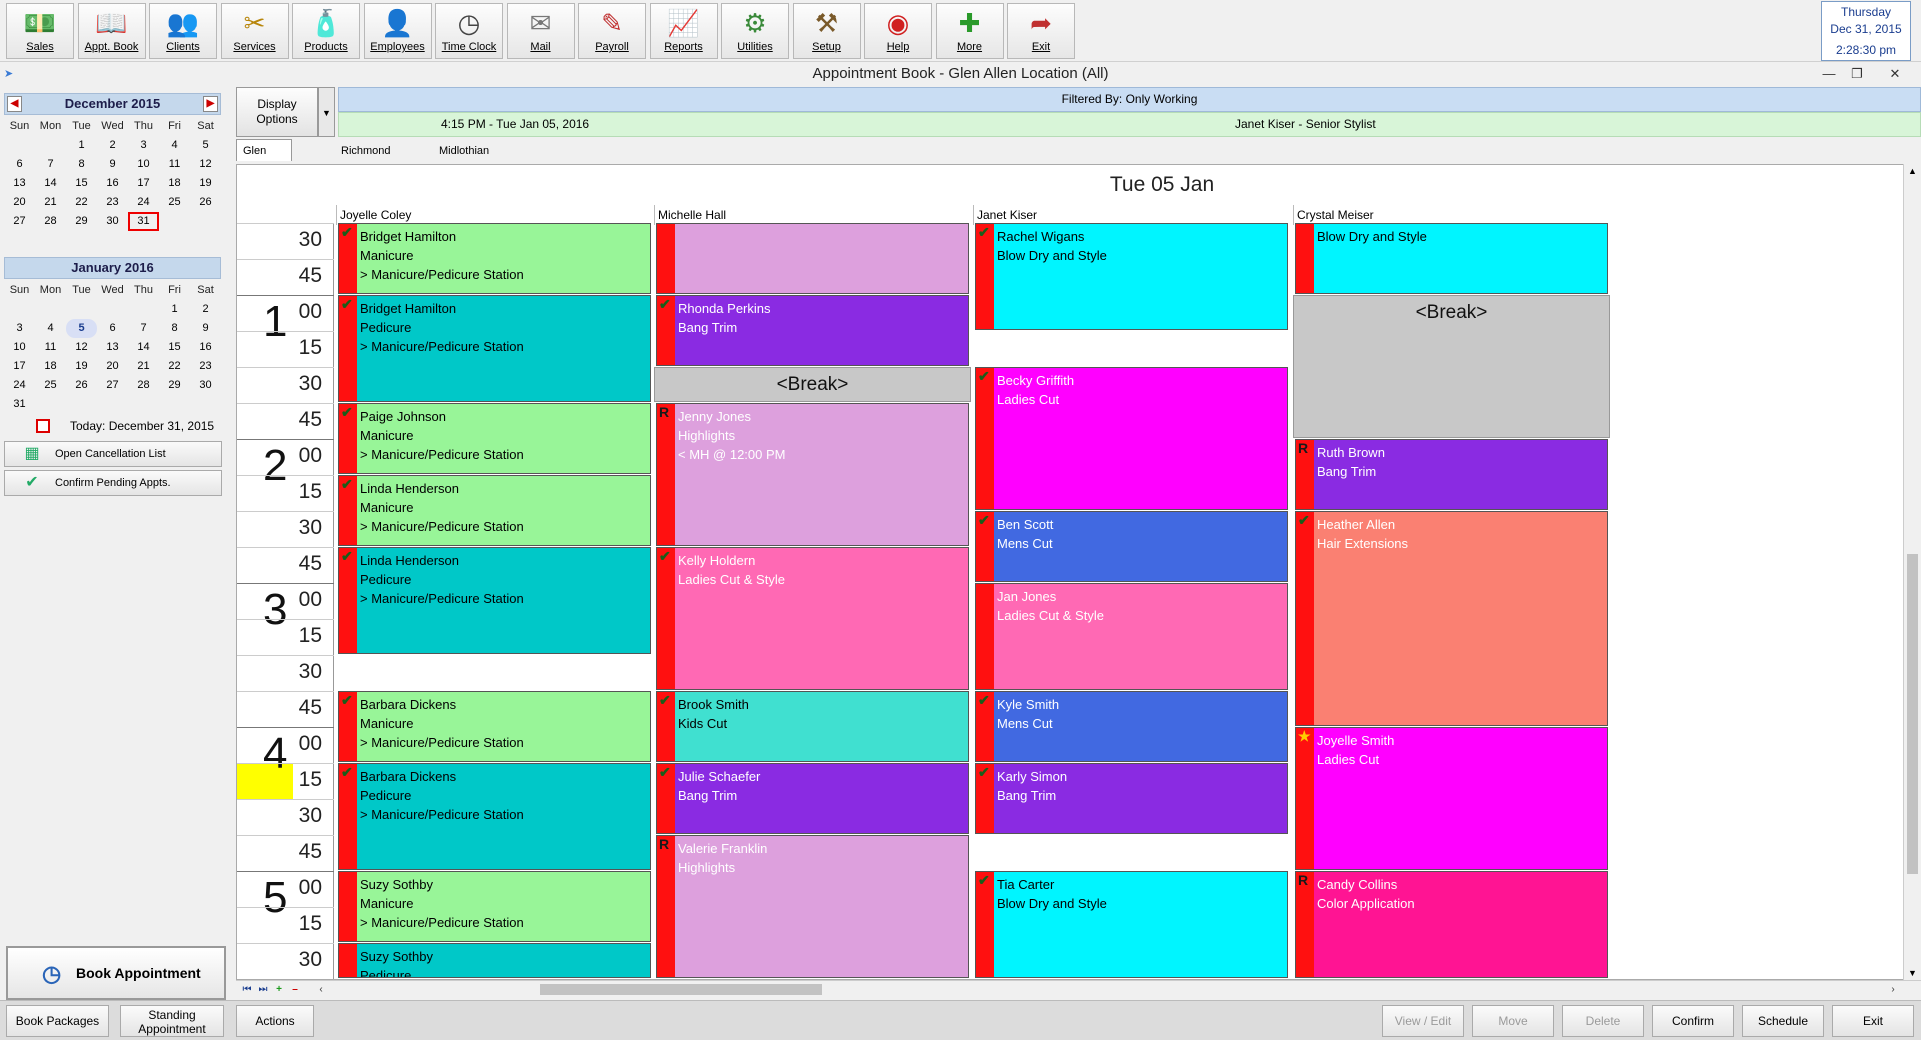 Image resolution: width=1921 pixels, height=1040 pixels. What do you see at coordinates (1078, 989) in the screenshot?
I see `horizontal-scrollbar: ⏮ ⏭ + – ‹ ›` at bounding box center [1078, 989].